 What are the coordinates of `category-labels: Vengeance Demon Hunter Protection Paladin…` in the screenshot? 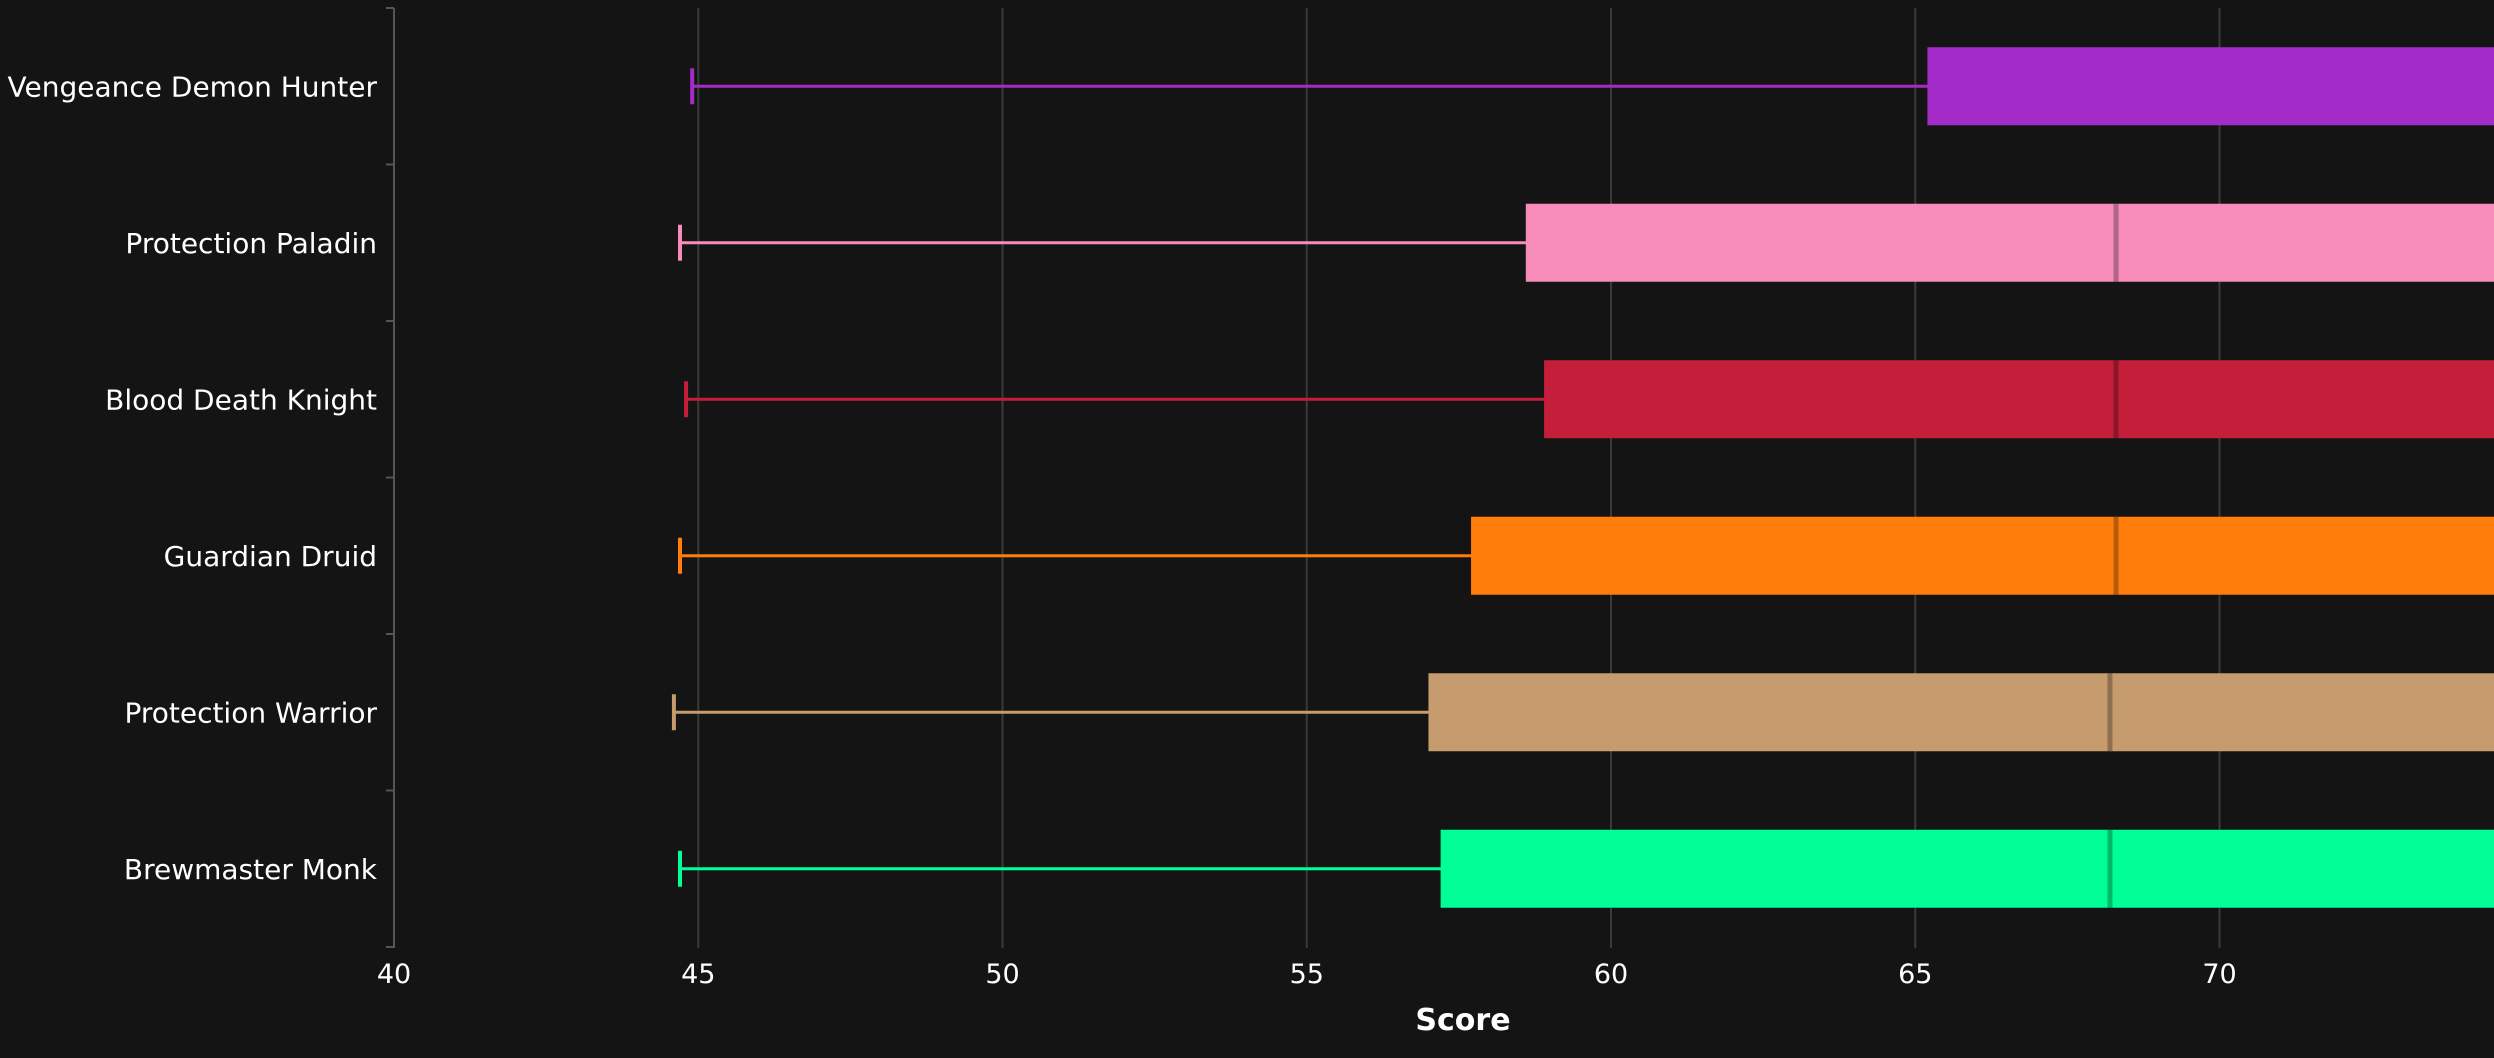 It's located at (193, 478).